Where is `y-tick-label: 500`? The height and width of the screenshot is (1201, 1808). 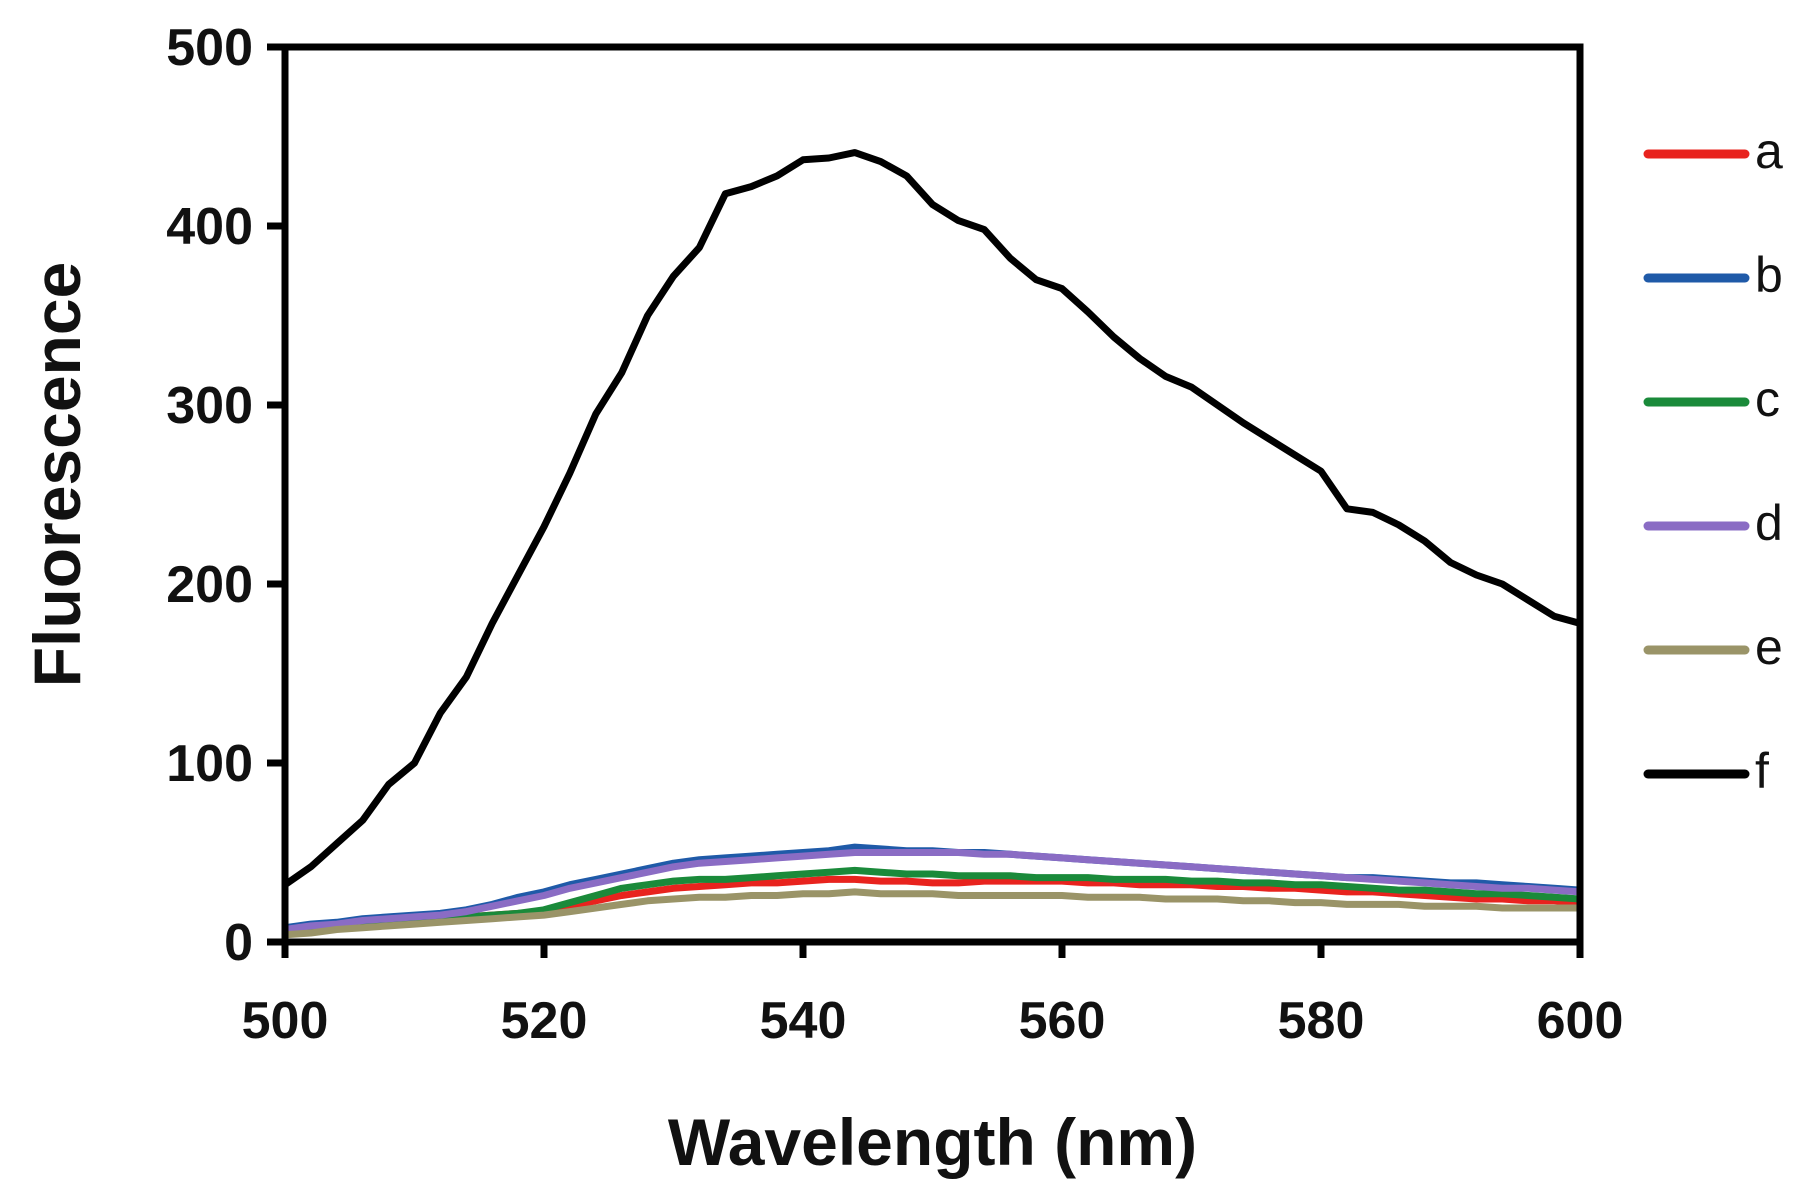 y-tick-label: 500 is located at coordinates (209, 48).